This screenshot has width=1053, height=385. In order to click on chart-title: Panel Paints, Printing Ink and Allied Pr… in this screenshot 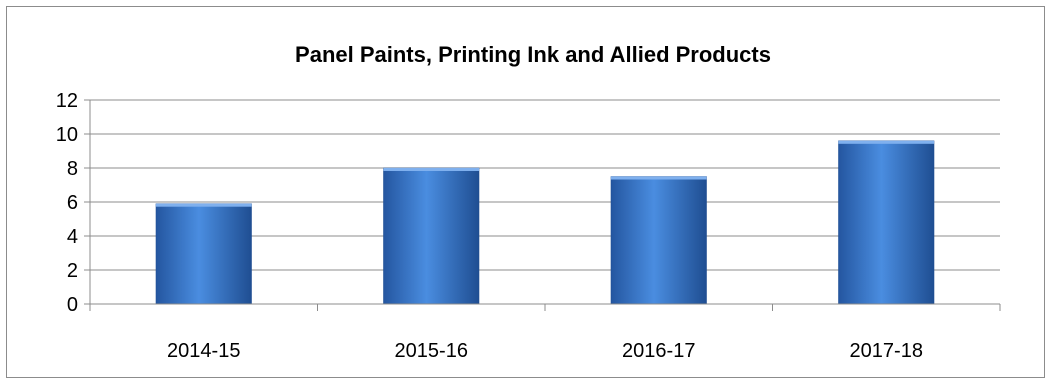, I will do `click(533, 54)`.